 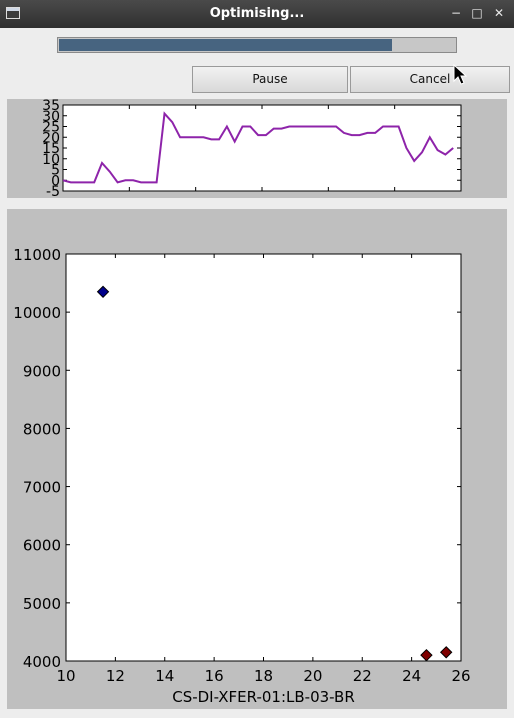 What do you see at coordinates (42, 662) in the screenshot?
I see `scatter-y-tick-label: 4000` at bounding box center [42, 662].